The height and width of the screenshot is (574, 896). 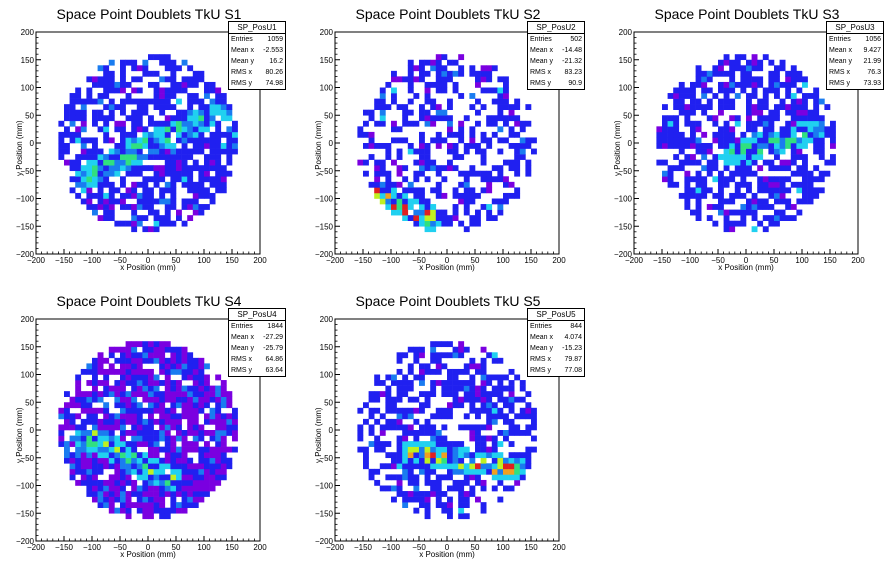 What do you see at coordinates (872, 61) in the screenshot?
I see `stats-value: 21.99` at bounding box center [872, 61].